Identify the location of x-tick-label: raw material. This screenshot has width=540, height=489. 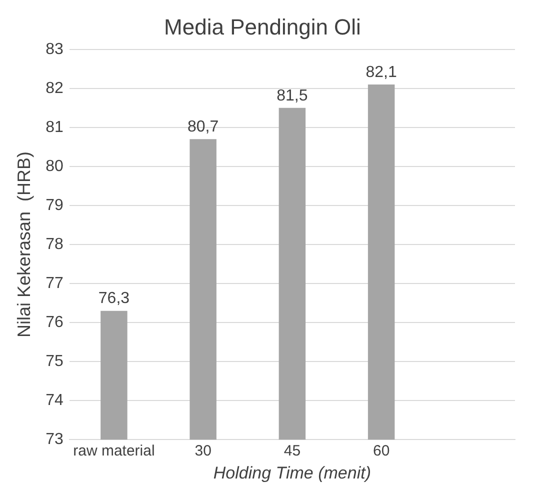
(114, 451).